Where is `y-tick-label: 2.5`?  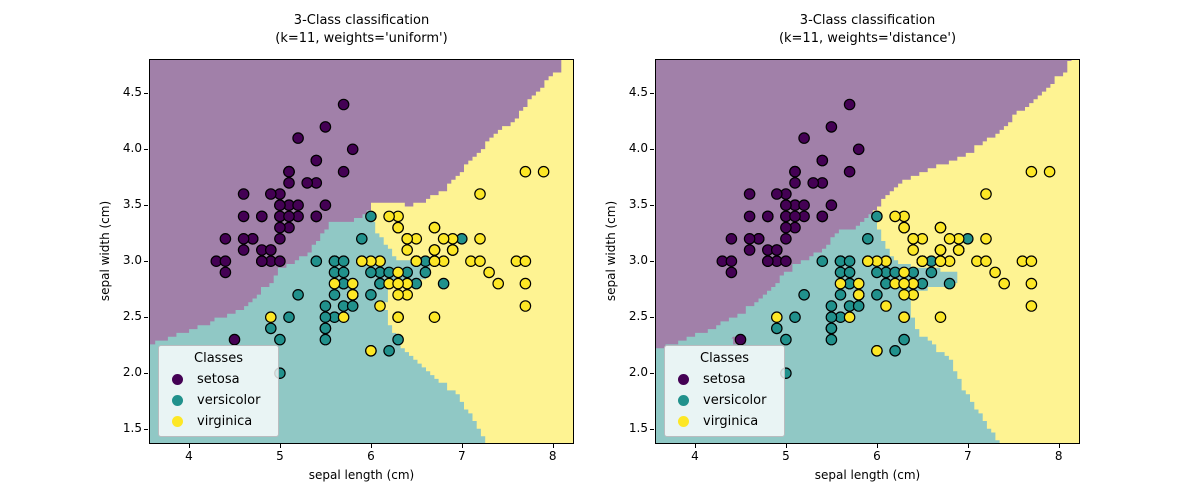
y-tick-label: 2.5 is located at coordinates (132, 316).